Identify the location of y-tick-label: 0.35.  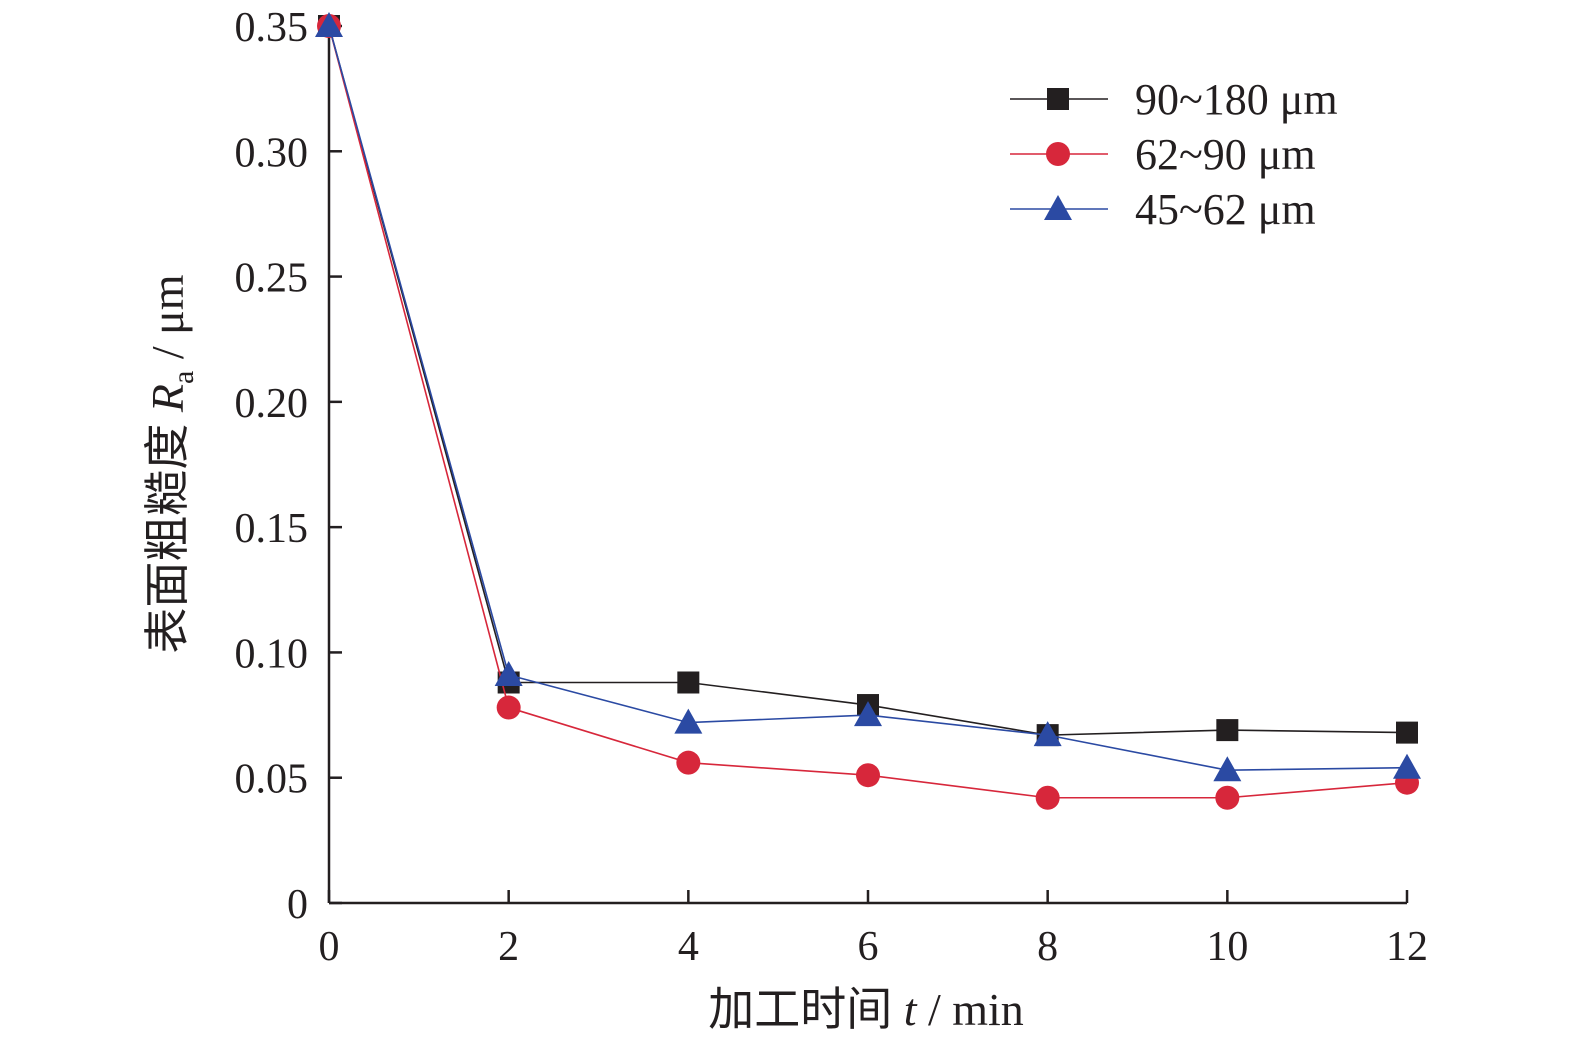
(272, 28).